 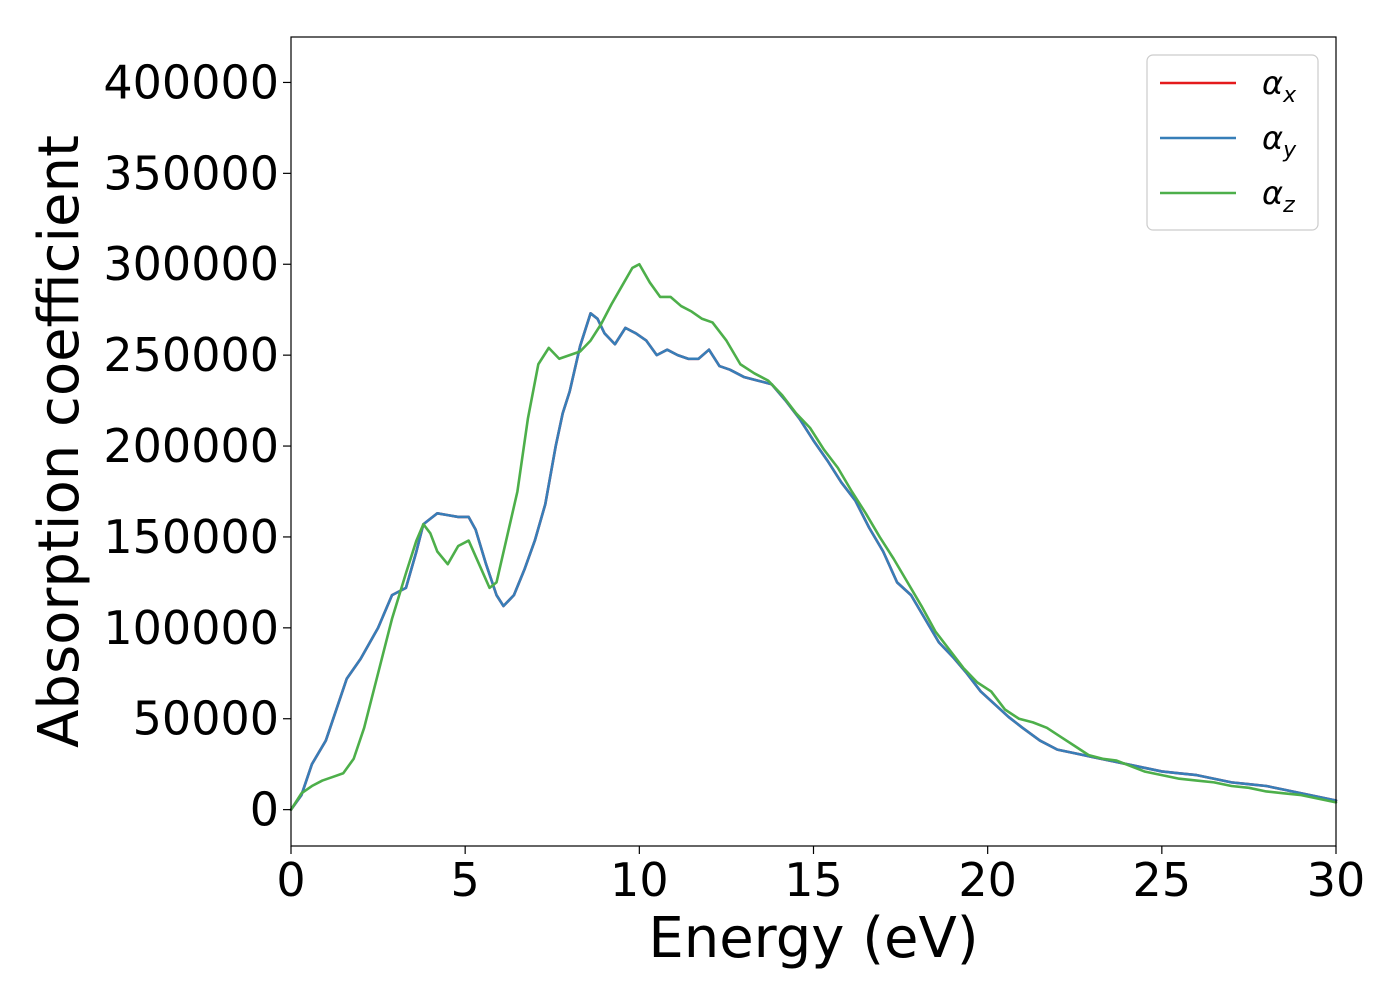 I want to click on x-axis-ticks: 0 5 10 15 20 25 30, so click(x=820, y=876).